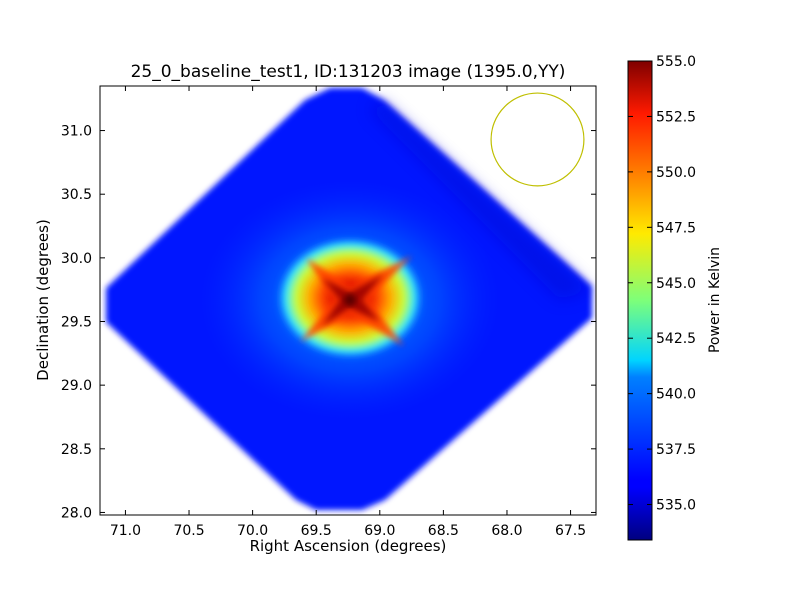 This screenshot has width=800, height=600. Describe the element at coordinates (76, 132) in the screenshot. I see `y-tick-label: 31.0` at that location.